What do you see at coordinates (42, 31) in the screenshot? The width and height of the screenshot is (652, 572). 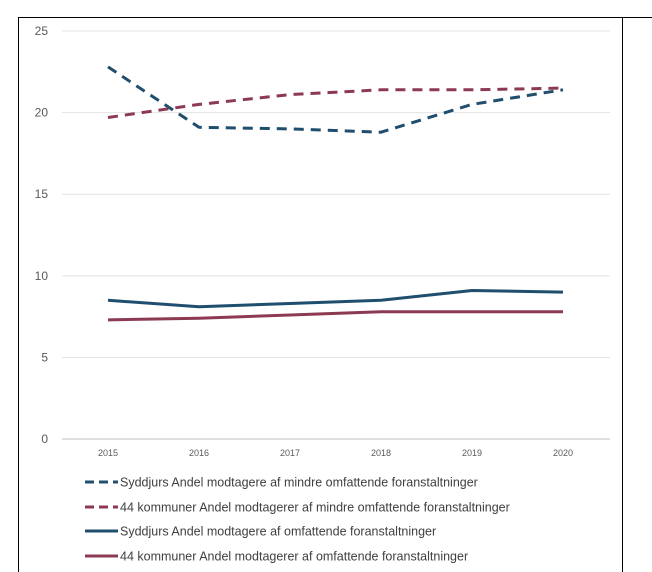 I see `y-tick-label: 25` at bounding box center [42, 31].